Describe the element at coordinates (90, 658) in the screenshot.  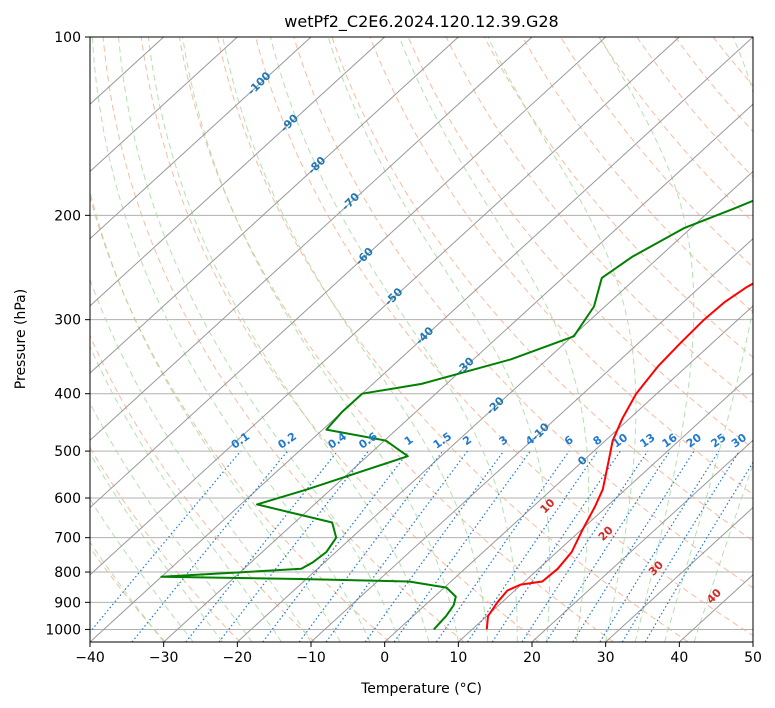
I see `x-tick-label: −40` at that location.